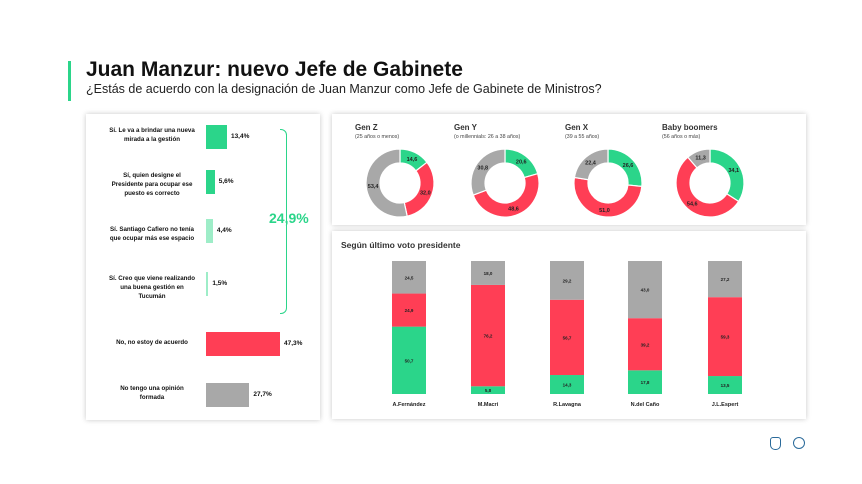 The image size is (862, 484). Describe the element at coordinates (465, 127) in the screenshot. I see `generation-name: Gen Y` at that location.